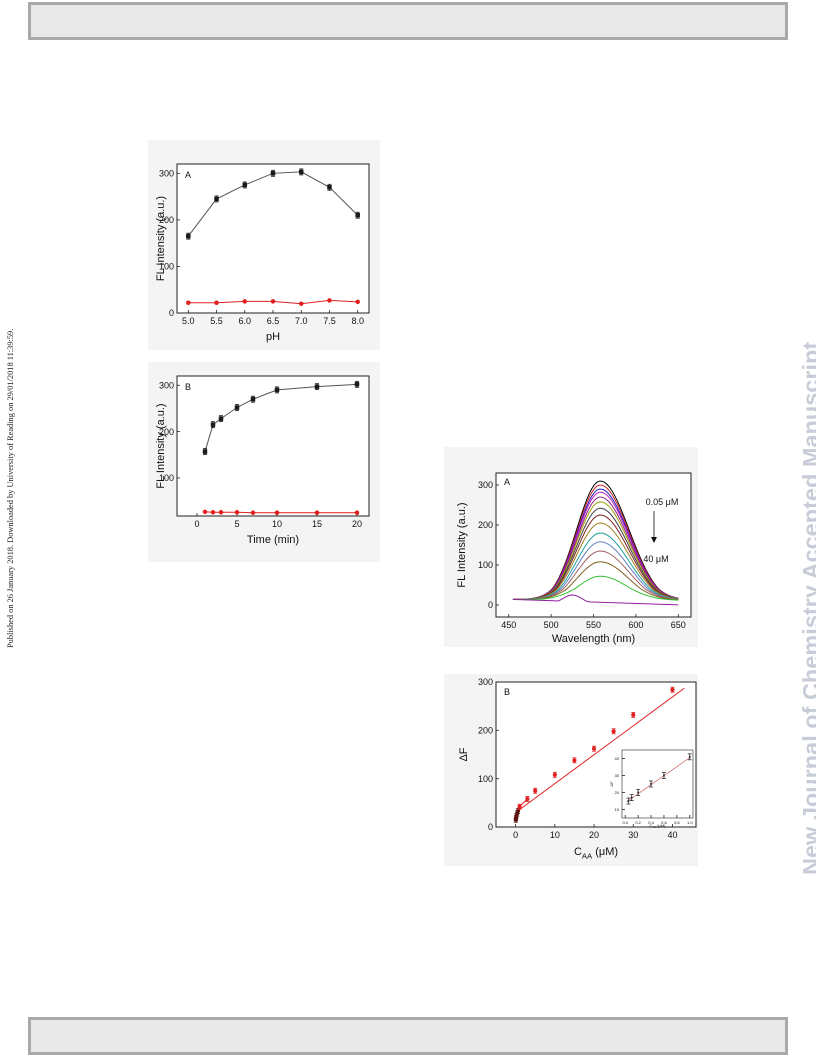  Describe the element at coordinates (273, 321) in the screenshot. I see `x-tick-label: 6.5` at that location.